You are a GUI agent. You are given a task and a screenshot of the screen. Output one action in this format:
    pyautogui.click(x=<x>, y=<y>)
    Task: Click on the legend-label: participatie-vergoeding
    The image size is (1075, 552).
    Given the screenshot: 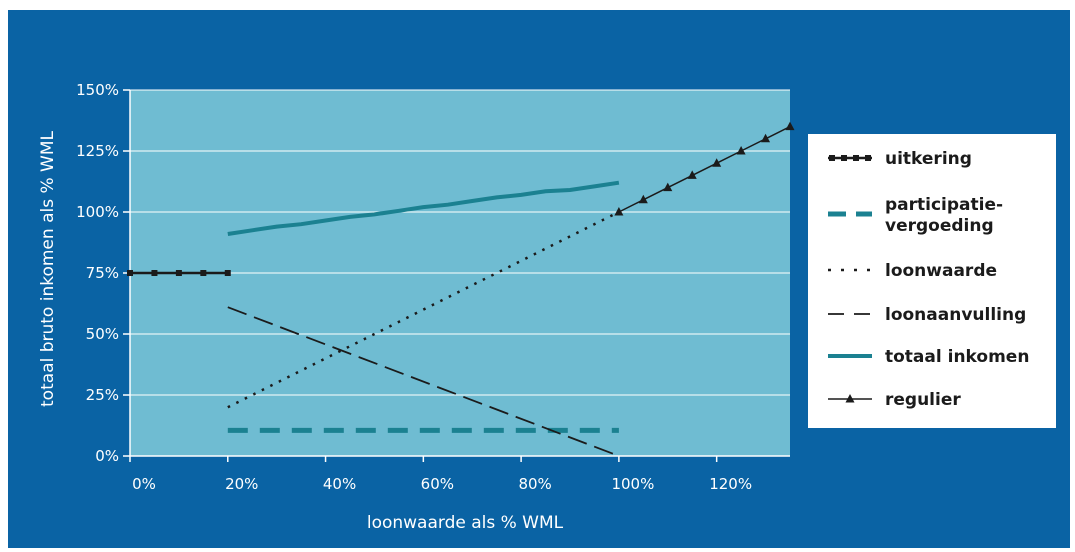 What is the action you would take?
    pyautogui.click(x=944, y=215)
    